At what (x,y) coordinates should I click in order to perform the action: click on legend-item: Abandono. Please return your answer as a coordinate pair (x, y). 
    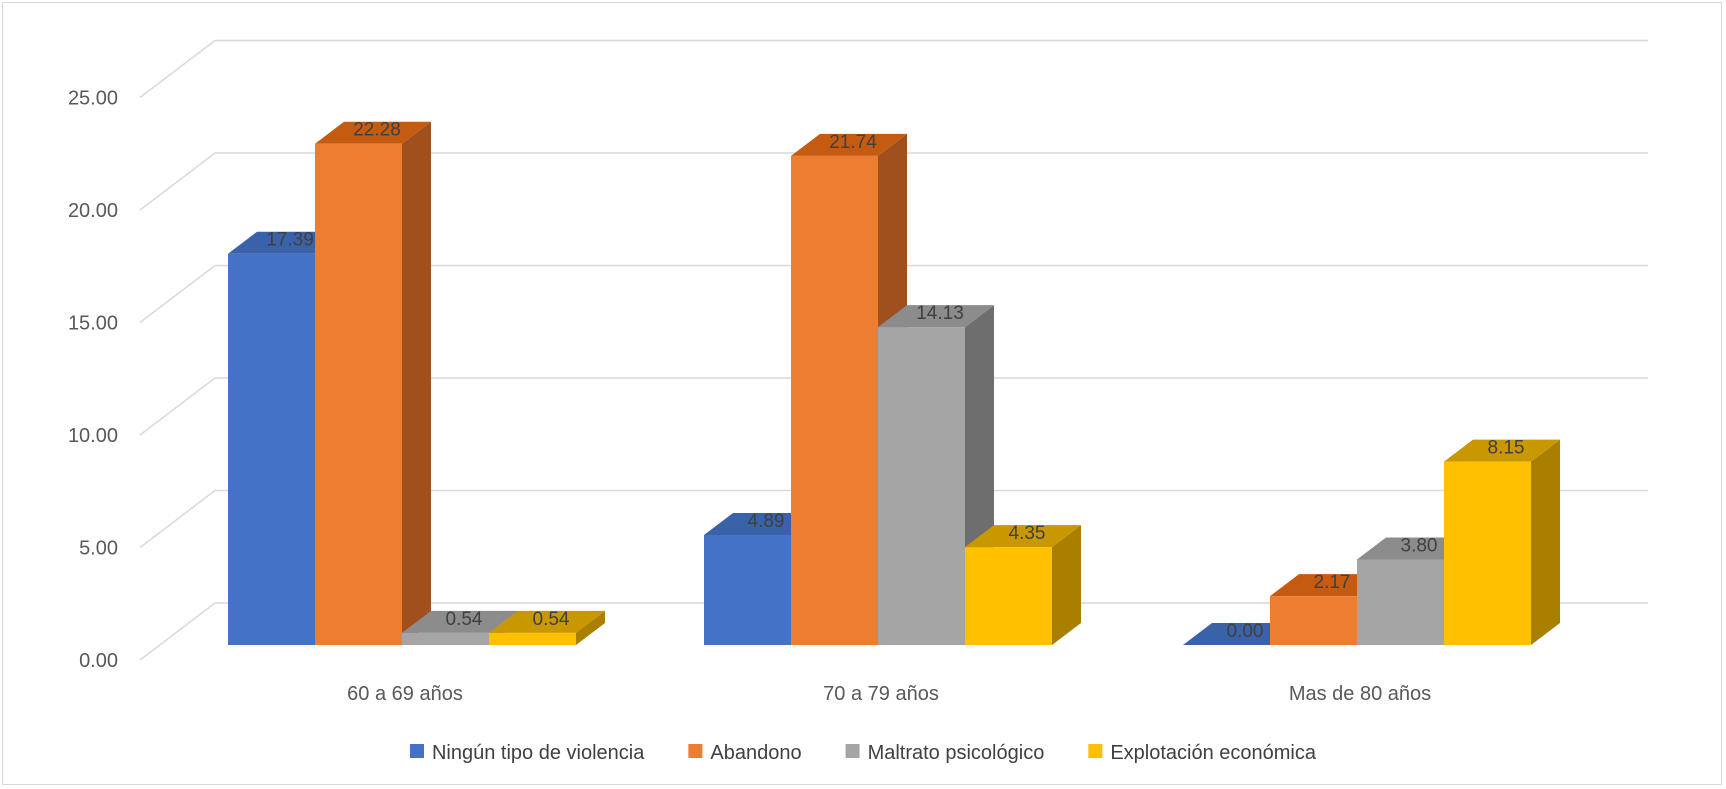
    Looking at the image, I should click on (745, 753).